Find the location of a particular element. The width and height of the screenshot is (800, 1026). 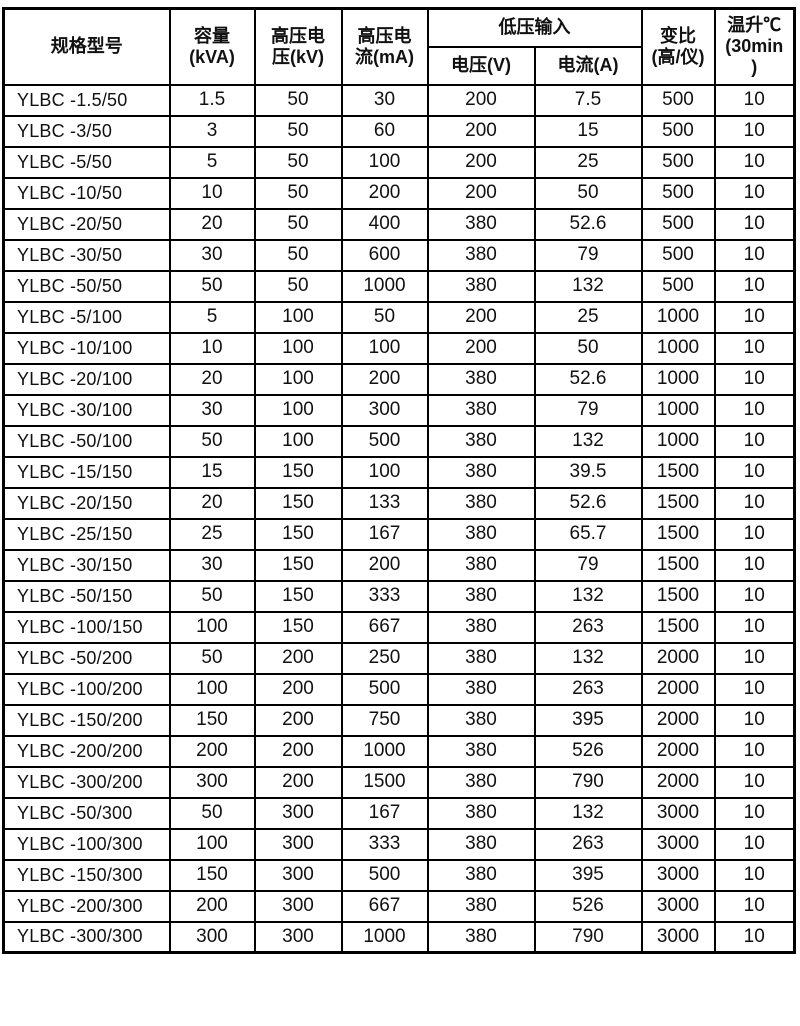

table-row: YLBC -150/200 150 200 750 380 395 2000 10 is located at coordinates (399, 720).